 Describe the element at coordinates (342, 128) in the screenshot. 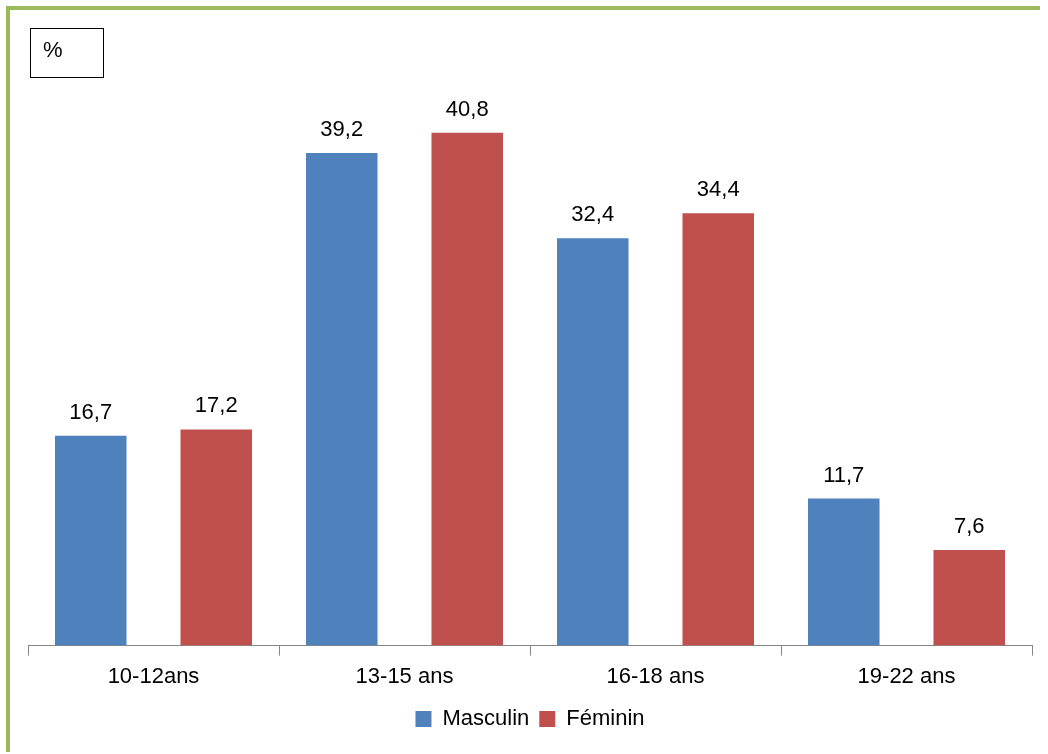

I see `data-label: 39,2` at that location.